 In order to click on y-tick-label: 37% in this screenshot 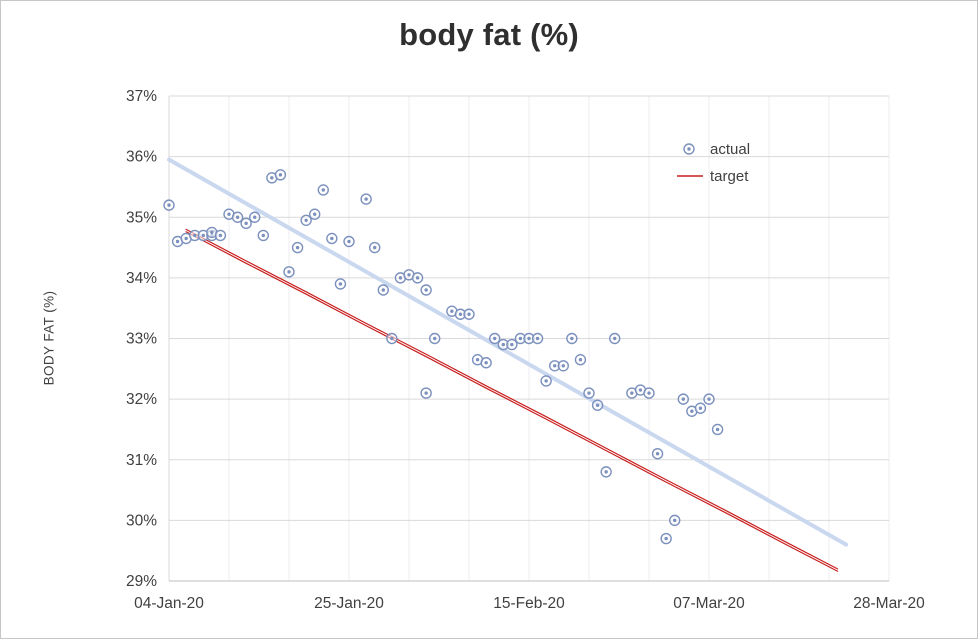, I will do `click(141, 96)`.